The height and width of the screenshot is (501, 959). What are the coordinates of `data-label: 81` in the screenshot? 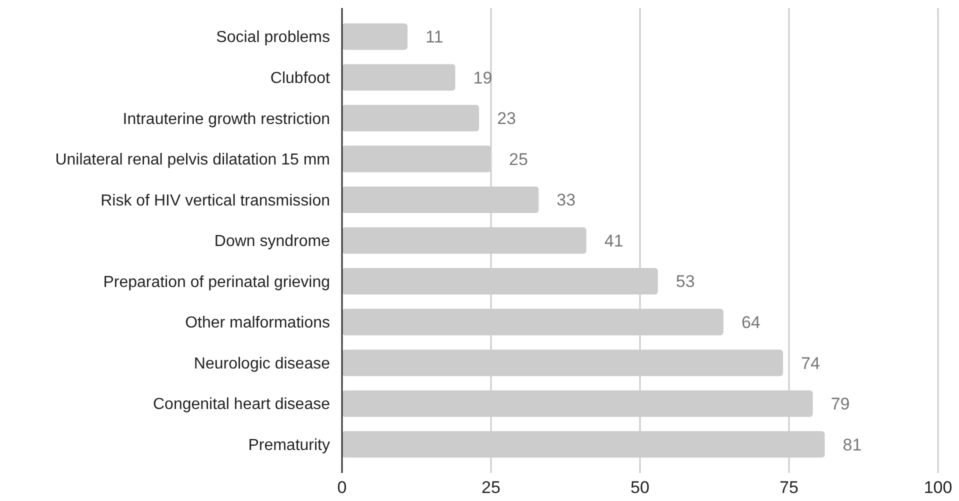 It's located at (852, 444).